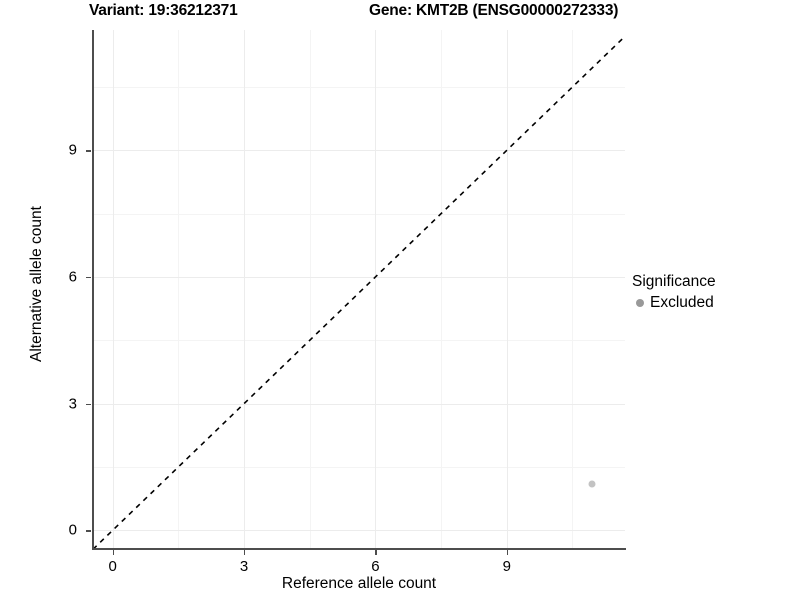 This screenshot has height=600, width=800. What do you see at coordinates (72, 404) in the screenshot?
I see `y-axis-tick-label: 3` at bounding box center [72, 404].